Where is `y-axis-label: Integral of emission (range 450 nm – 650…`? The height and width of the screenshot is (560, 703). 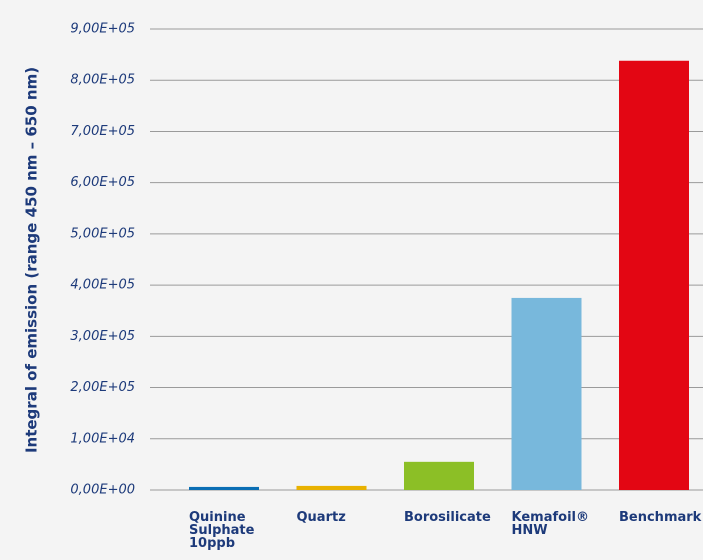 y-axis-label: Integral of emission (range 450 nm – 650… is located at coordinates (32, 260).